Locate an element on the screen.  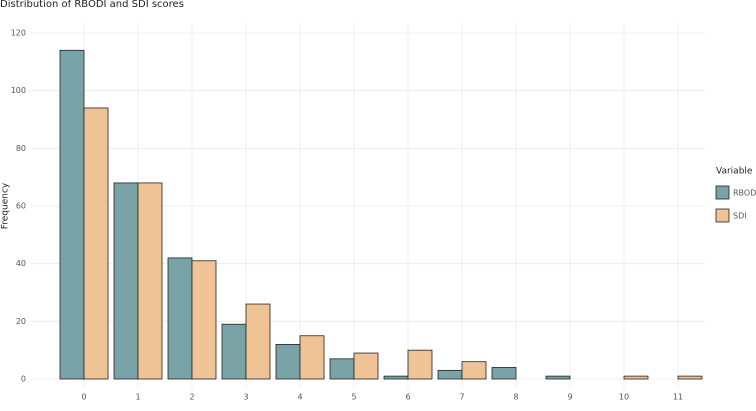
y-axis-title: Frequency is located at coordinates (6, 205).